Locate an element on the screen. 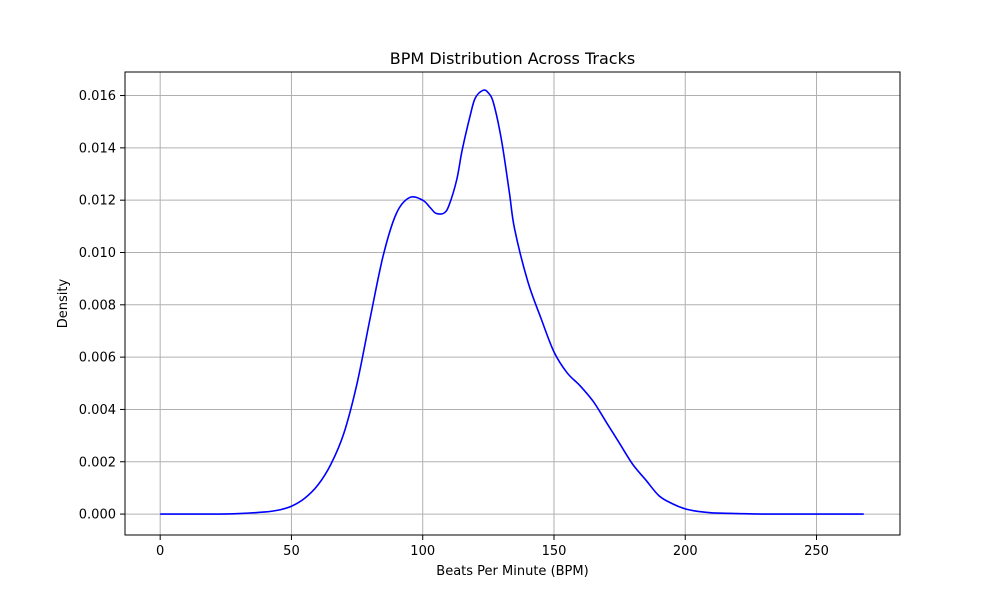 Image resolution: width=1000 pixels, height=600 pixels. x-tick-label: 100 is located at coordinates (422, 551).